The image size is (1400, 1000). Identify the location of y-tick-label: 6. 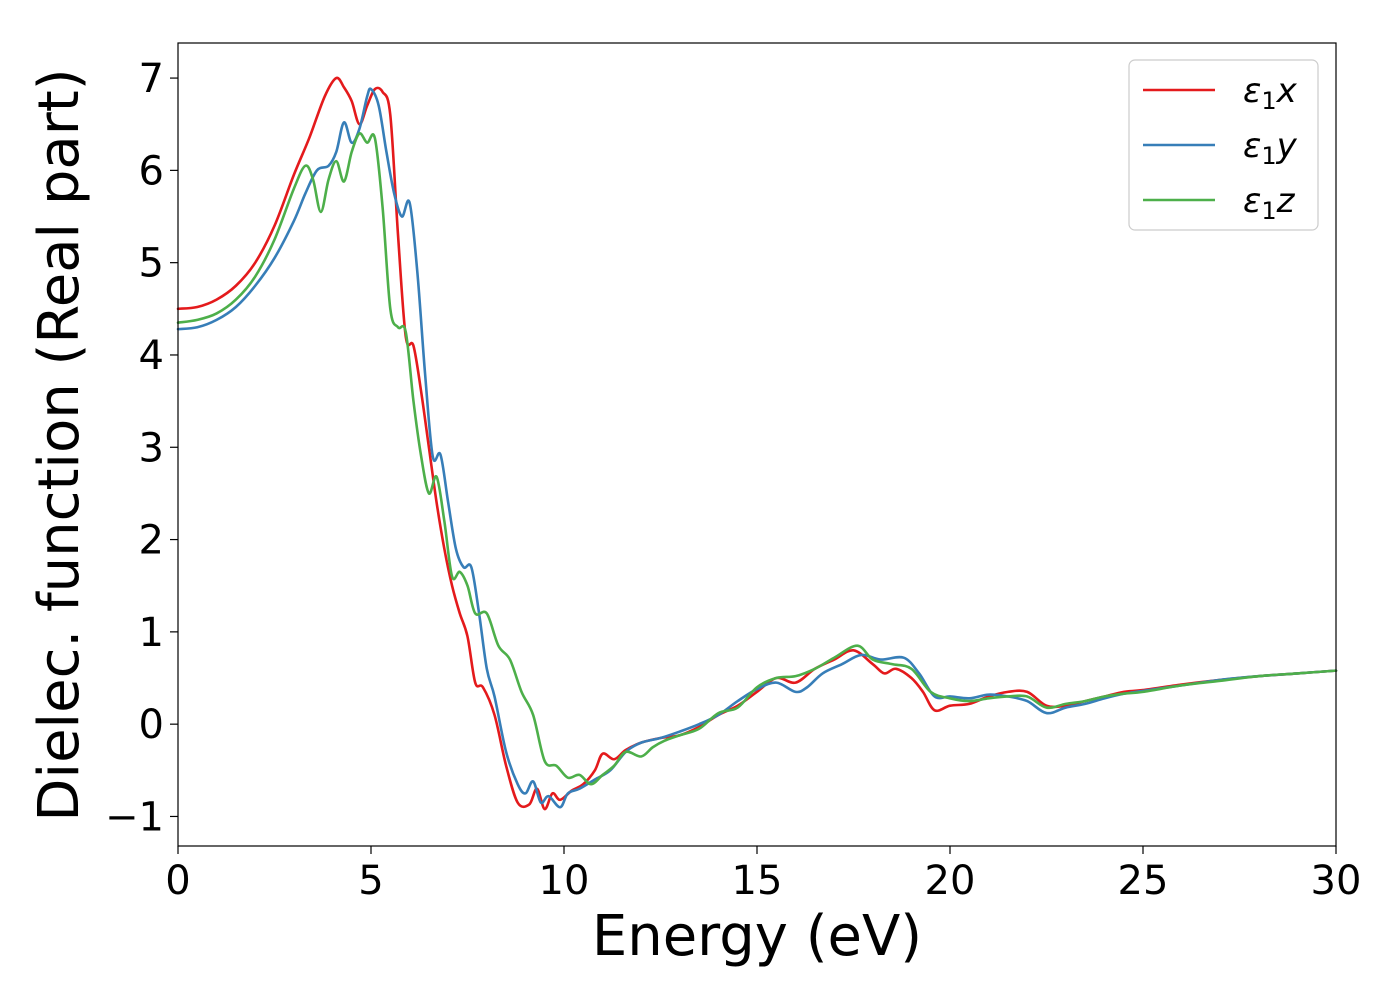
(151, 171).